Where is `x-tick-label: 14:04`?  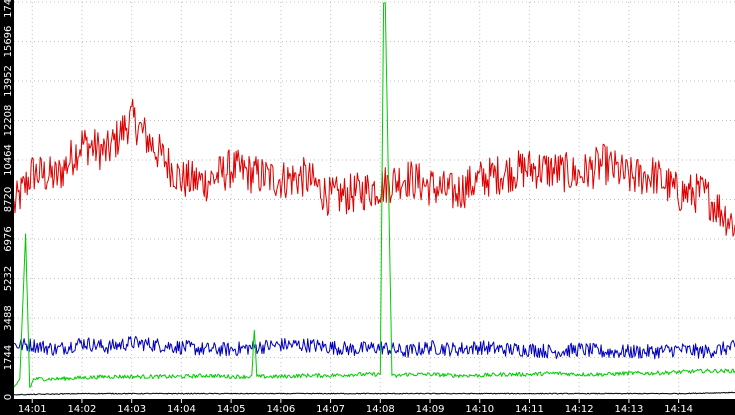 x-tick-label: 14:04 is located at coordinates (181, 409).